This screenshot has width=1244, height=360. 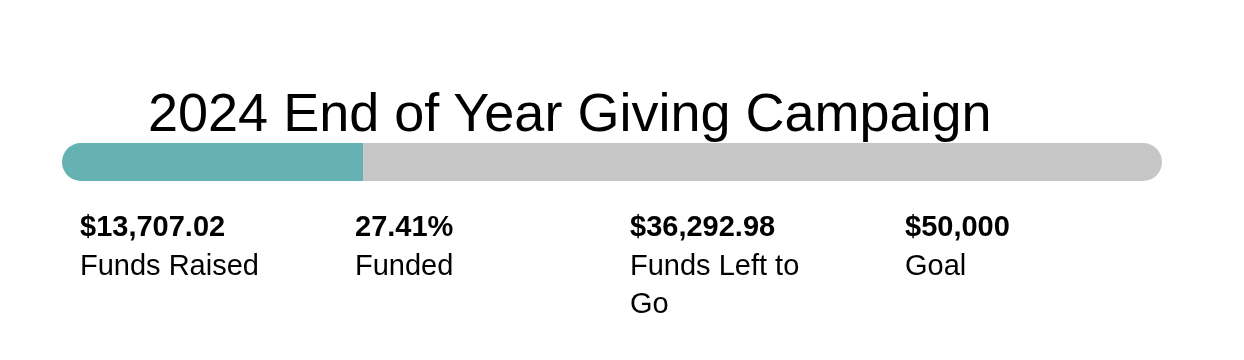 What do you see at coordinates (405, 265) in the screenshot?
I see `text: Funded` at bounding box center [405, 265].